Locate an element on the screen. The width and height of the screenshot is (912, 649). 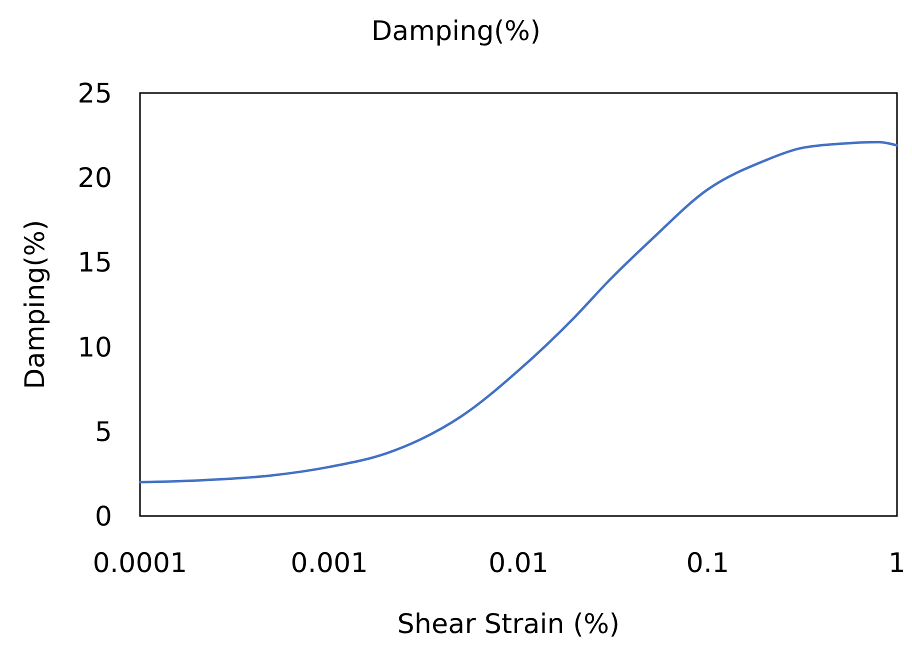
y-tick-label: 0 is located at coordinates (103, 516).